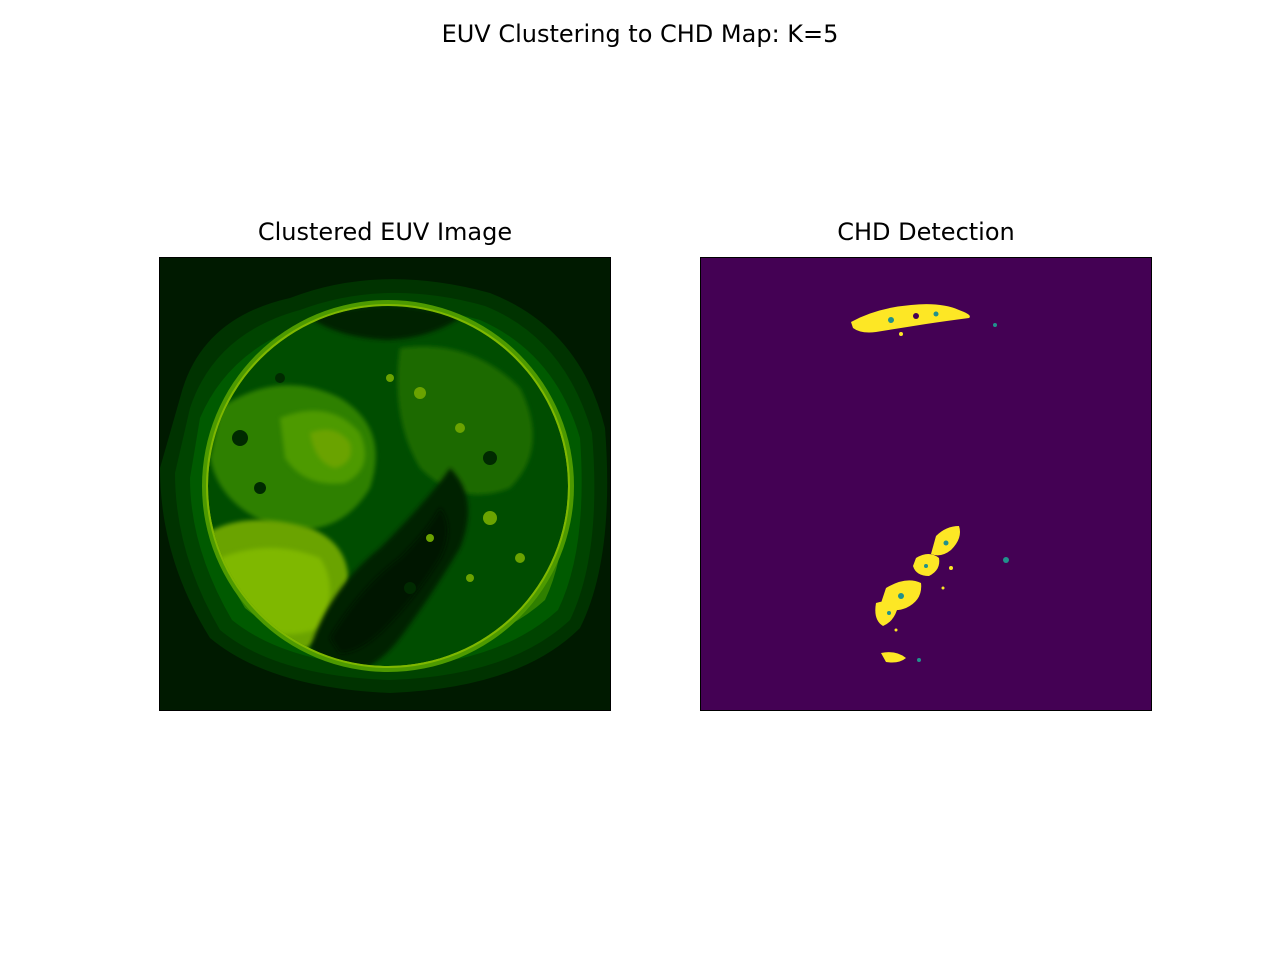  Describe the element at coordinates (924, 320) in the screenshot. I see `north-coronal-hole` at that location.